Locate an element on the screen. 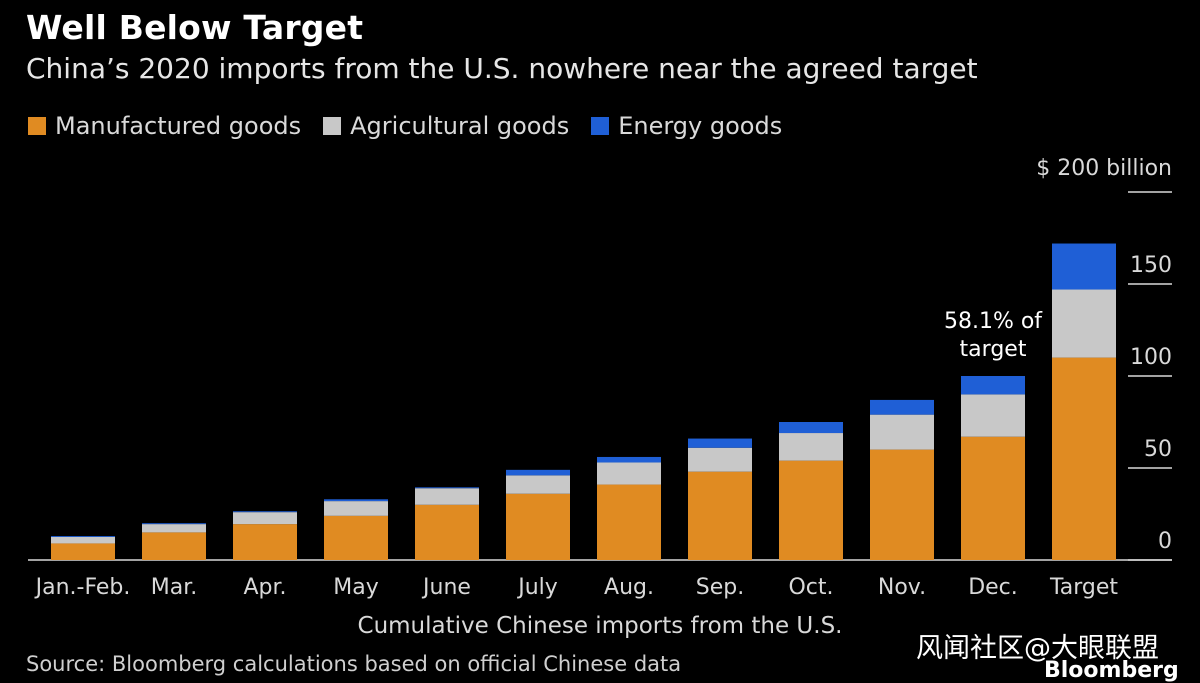 The image size is (1200, 683). x-axis-title: Cumulative Chinese imports from the U.S. is located at coordinates (600, 626).